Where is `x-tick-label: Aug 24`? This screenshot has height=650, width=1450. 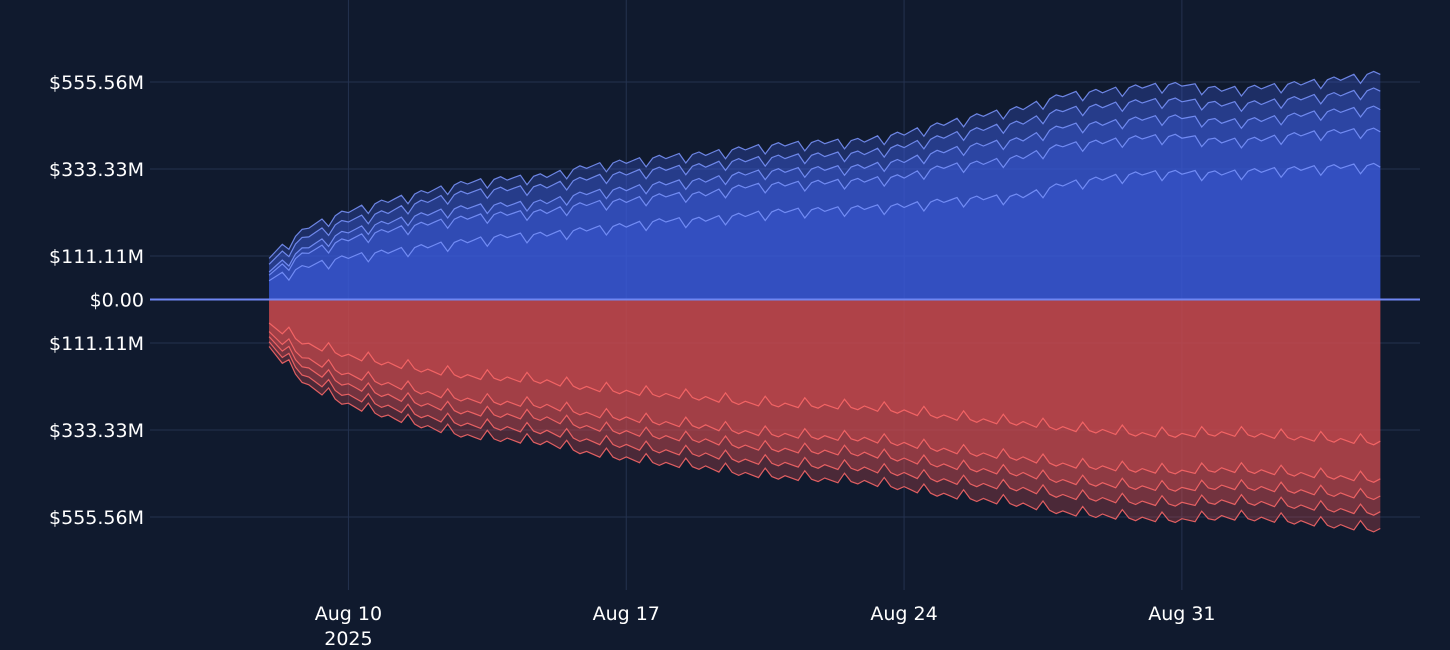 x-tick-label: Aug 24 is located at coordinates (903, 614).